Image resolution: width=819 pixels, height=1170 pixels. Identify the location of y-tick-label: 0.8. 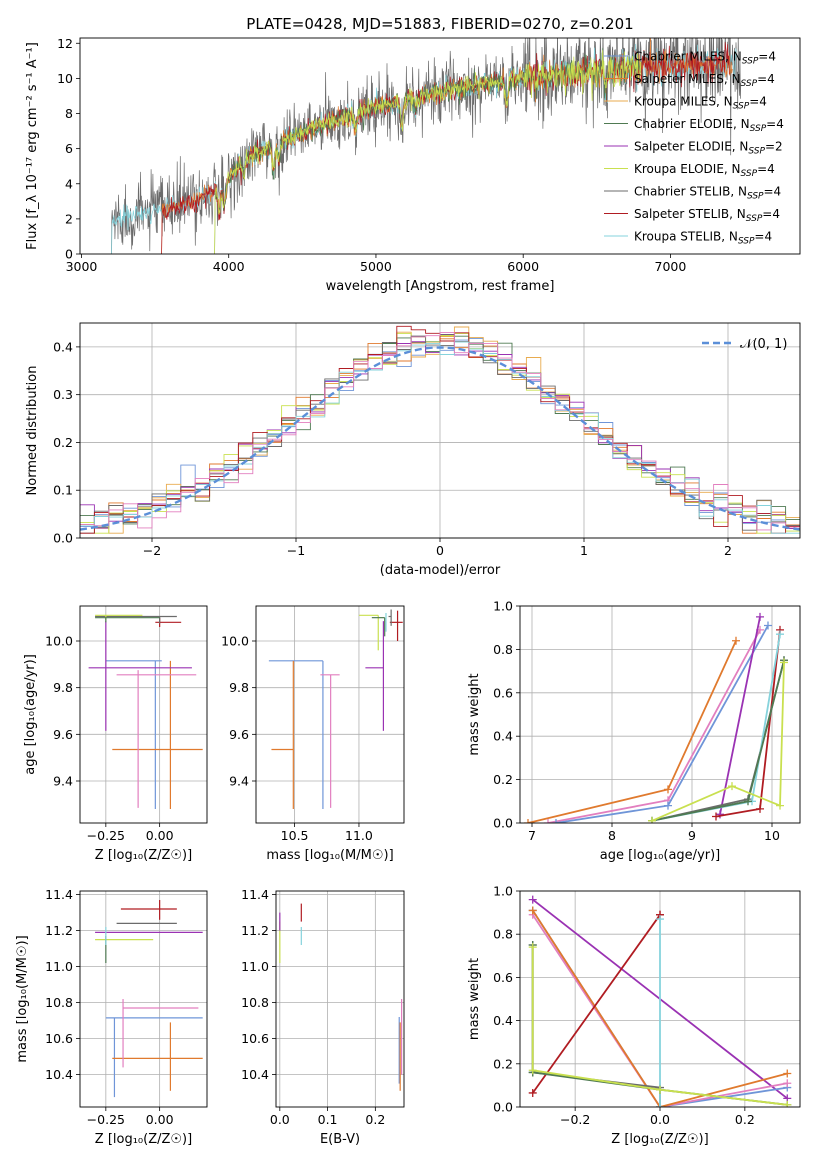
(503, 649).